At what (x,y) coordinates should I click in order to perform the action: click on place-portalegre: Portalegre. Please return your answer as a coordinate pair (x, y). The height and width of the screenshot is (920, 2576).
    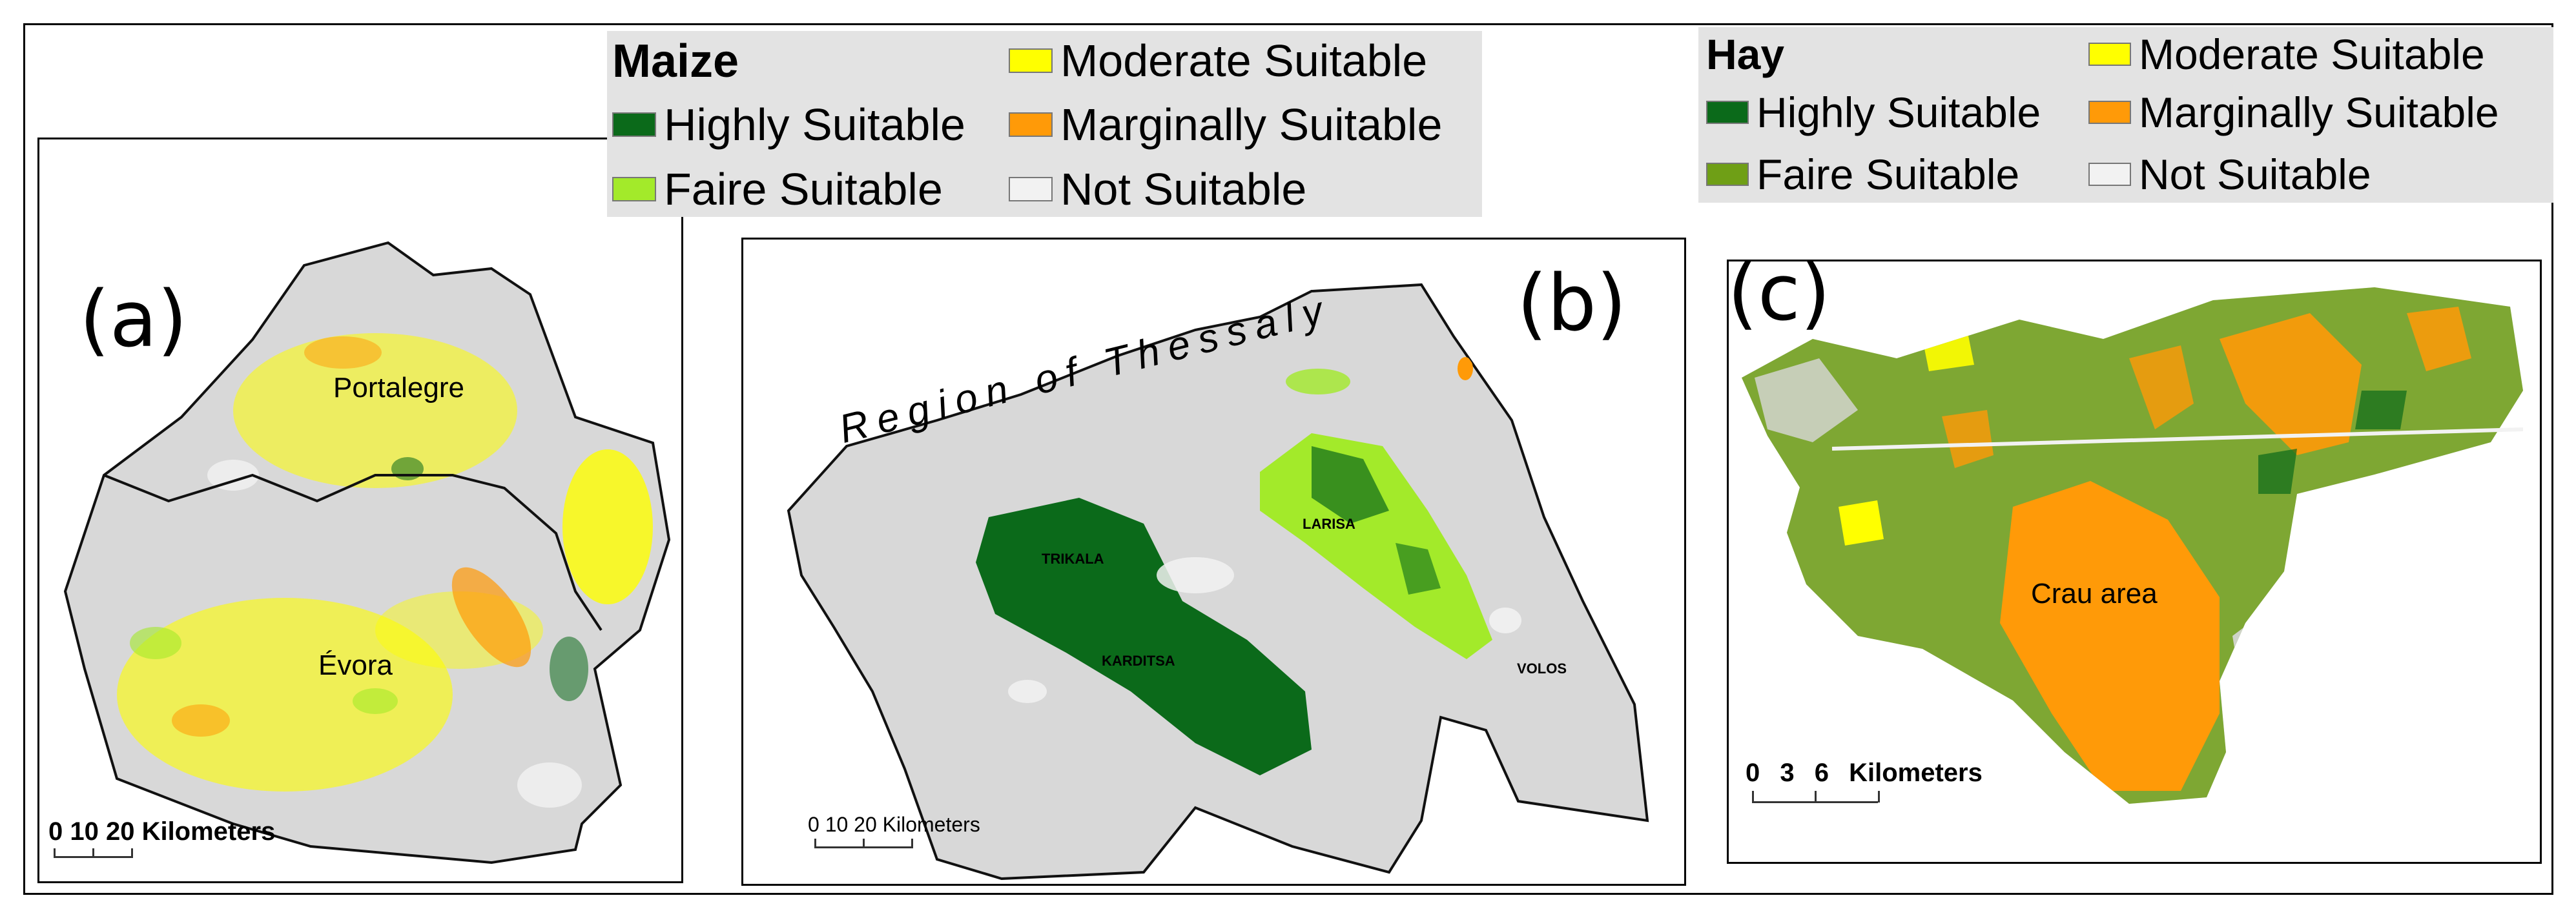
    Looking at the image, I should click on (399, 388).